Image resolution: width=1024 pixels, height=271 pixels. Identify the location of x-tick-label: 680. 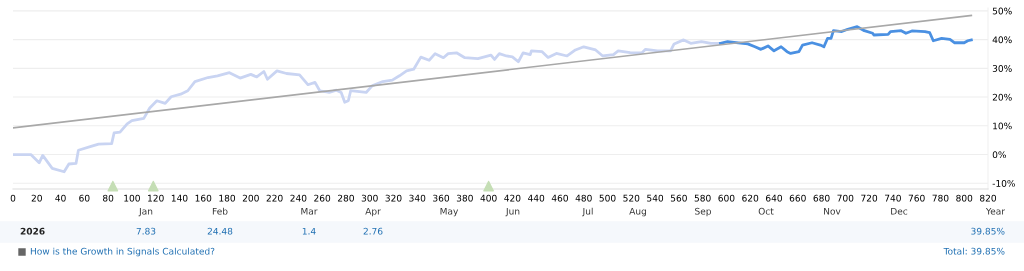
(821, 198).